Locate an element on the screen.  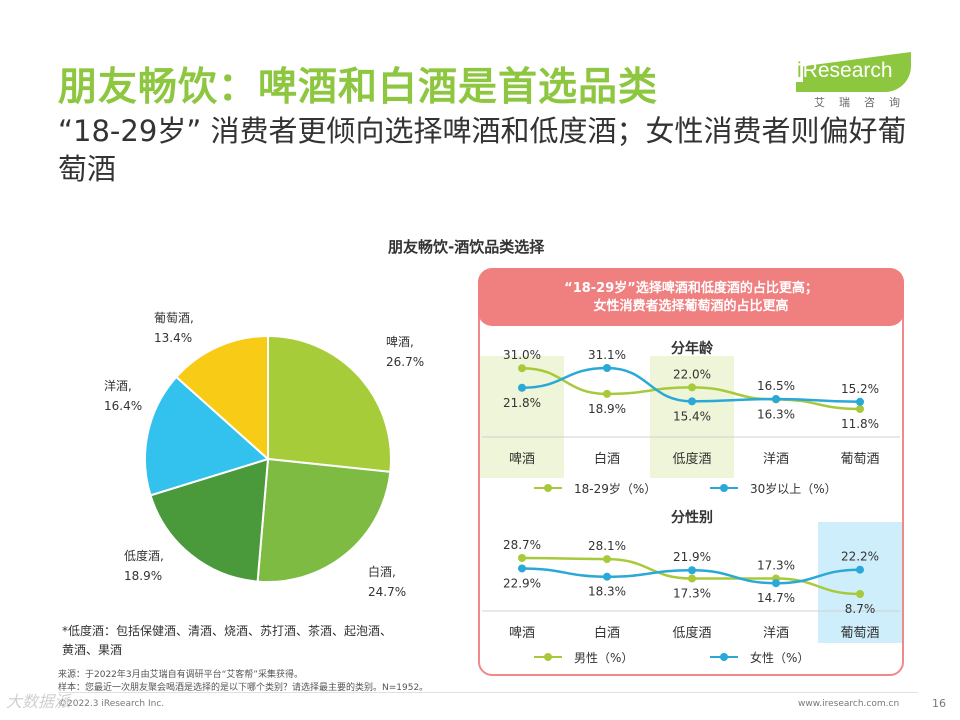
gender-chart-series-a-label-beer: 28.7% is located at coordinates (522, 545).